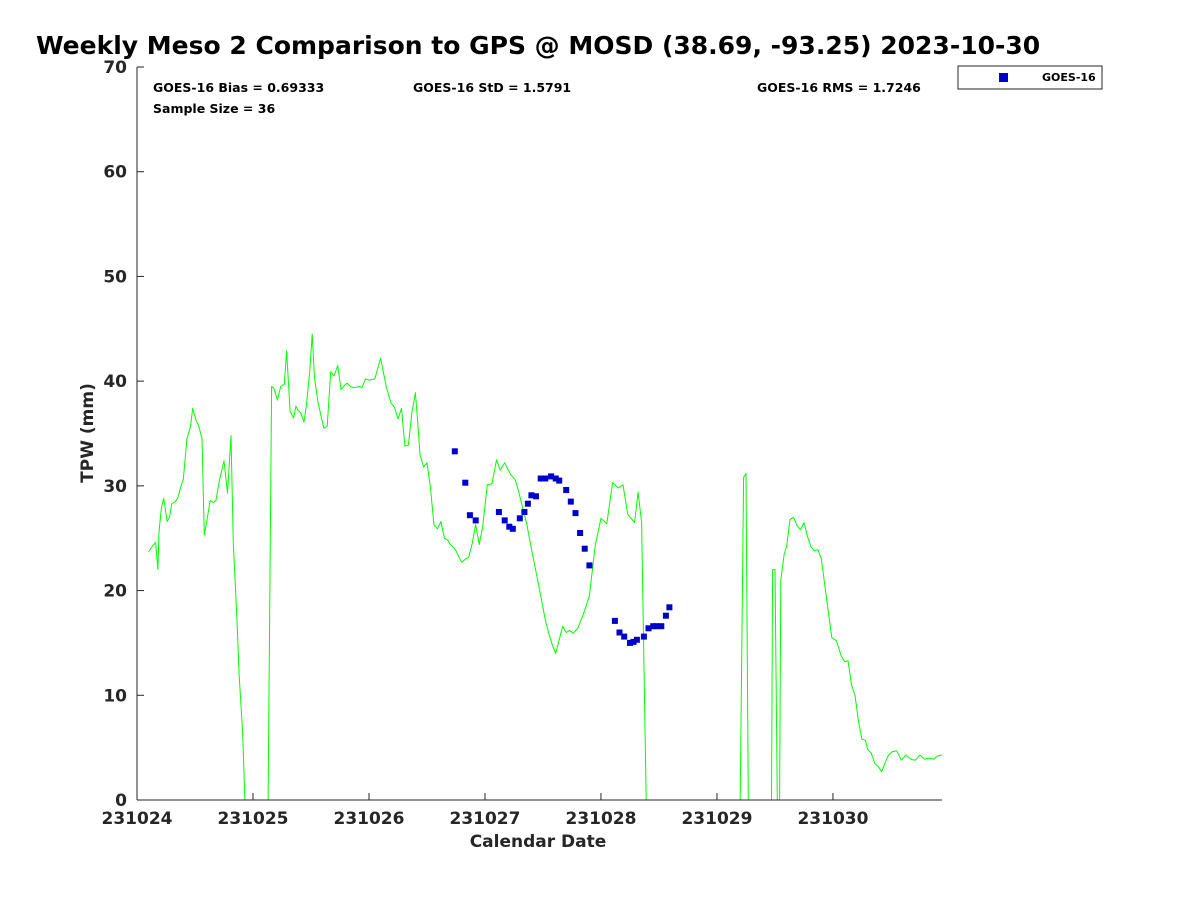  I want to click on y-tick-label: 50, so click(115, 277).